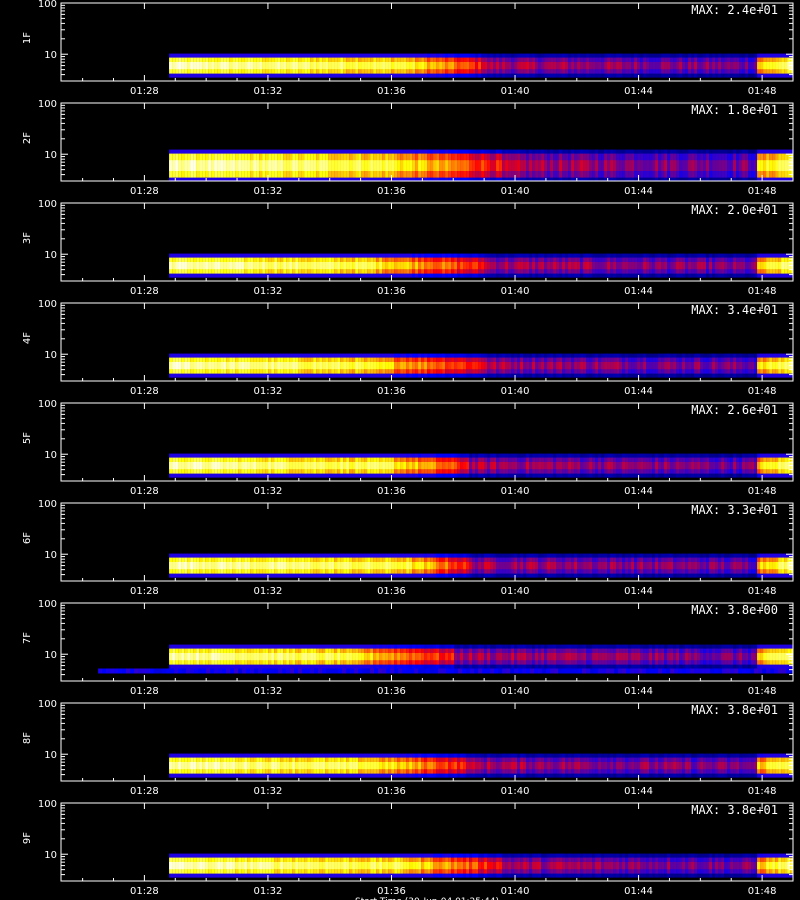 This screenshot has width=800, height=900. Describe the element at coordinates (638, 291) in the screenshot. I see `x-tick-label: 01:44` at that location.